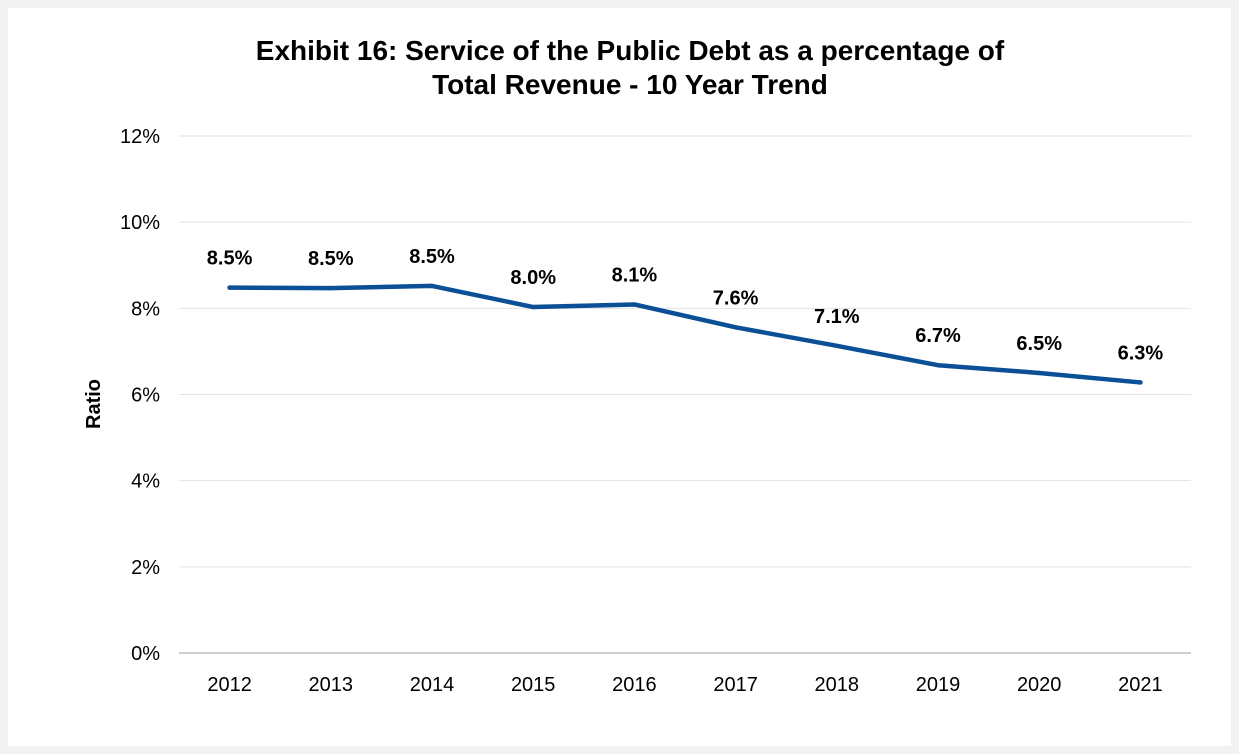 The height and width of the screenshot is (754, 1239). I want to click on series, so click(685, 334).